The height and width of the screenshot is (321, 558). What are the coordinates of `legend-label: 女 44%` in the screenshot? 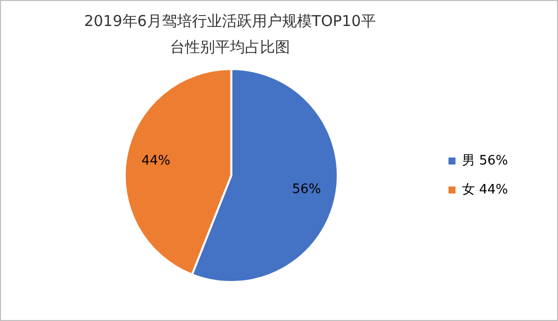 It's located at (485, 190).